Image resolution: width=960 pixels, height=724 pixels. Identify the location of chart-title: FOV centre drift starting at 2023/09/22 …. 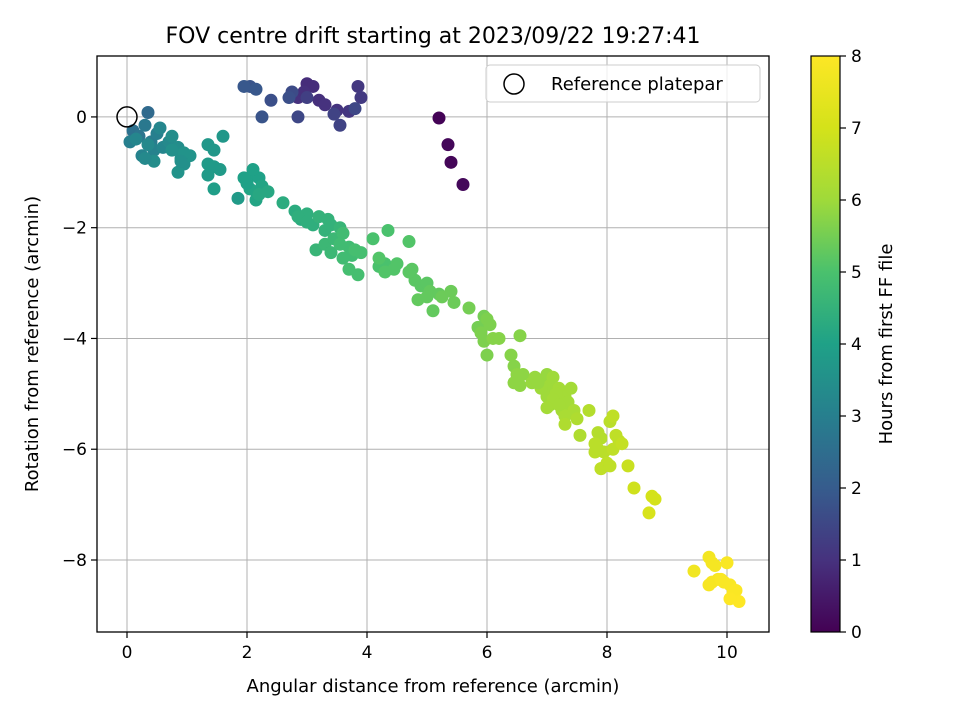
(433, 36).